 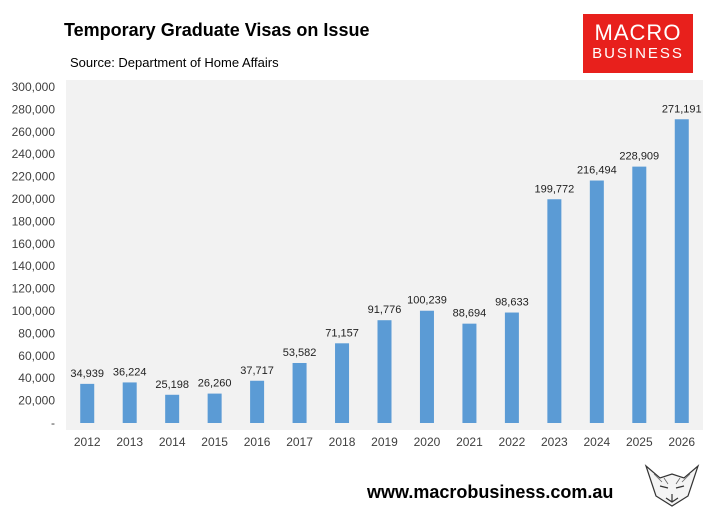 What do you see at coordinates (638, 53) in the screenshot?
I see `logo-line-2: BUSINESS` at bounding box center [638, 53].